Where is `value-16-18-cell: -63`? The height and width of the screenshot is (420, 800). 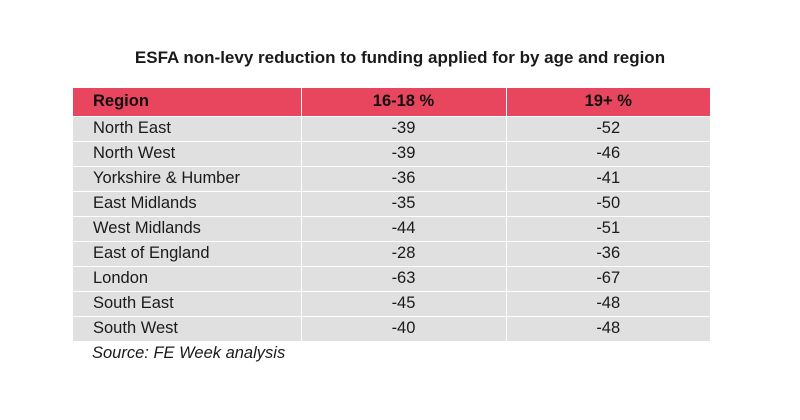
value-16-18-cell: -63 is located at coordinates (404, 278).